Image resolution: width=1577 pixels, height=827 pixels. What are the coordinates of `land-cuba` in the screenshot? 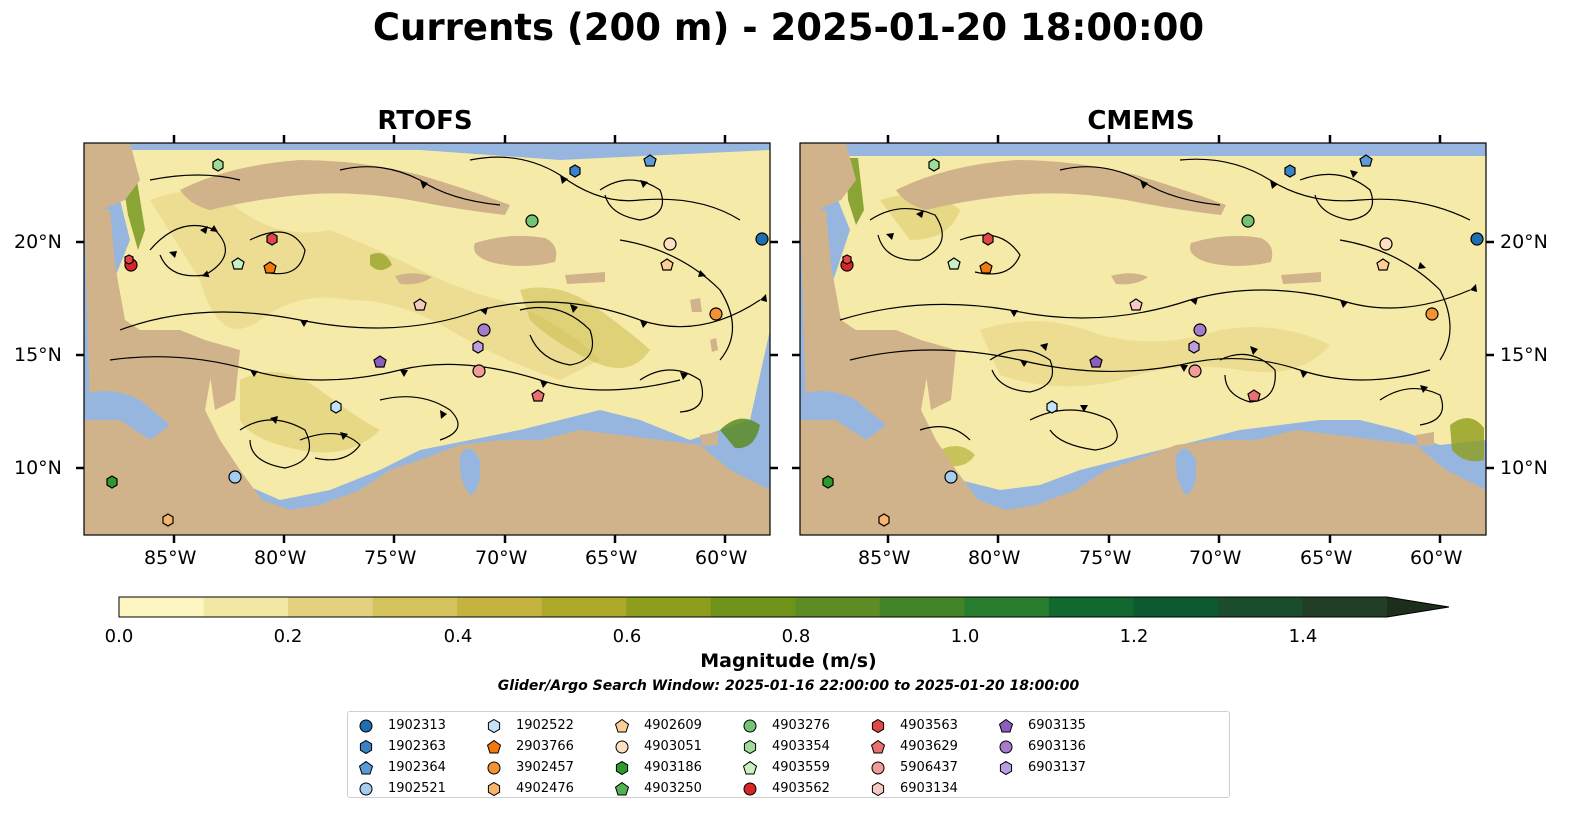 It's located at (345, 187).